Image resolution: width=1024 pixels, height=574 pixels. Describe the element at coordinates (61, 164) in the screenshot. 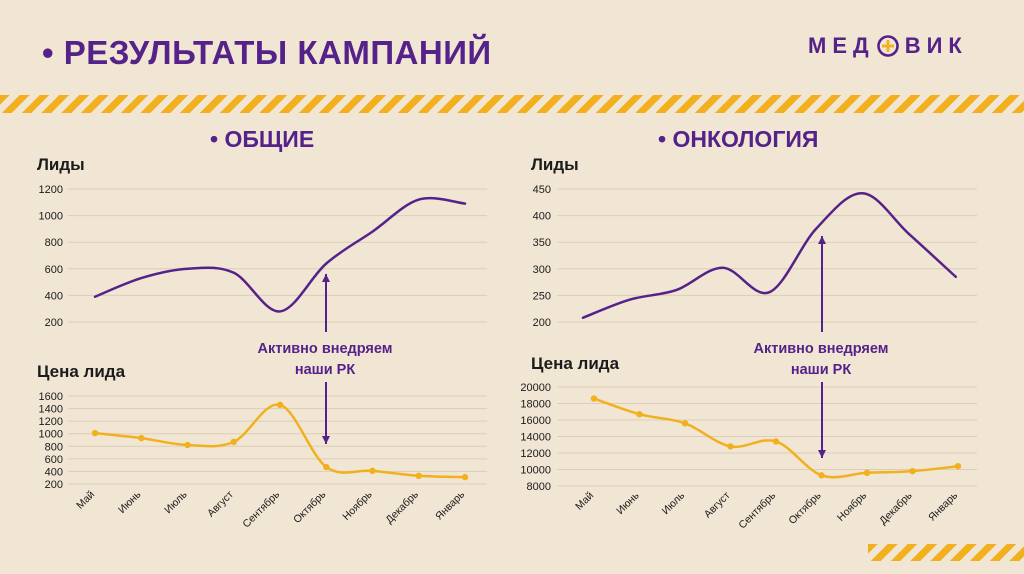

I see `leads-label-left: Лиды` at that location.